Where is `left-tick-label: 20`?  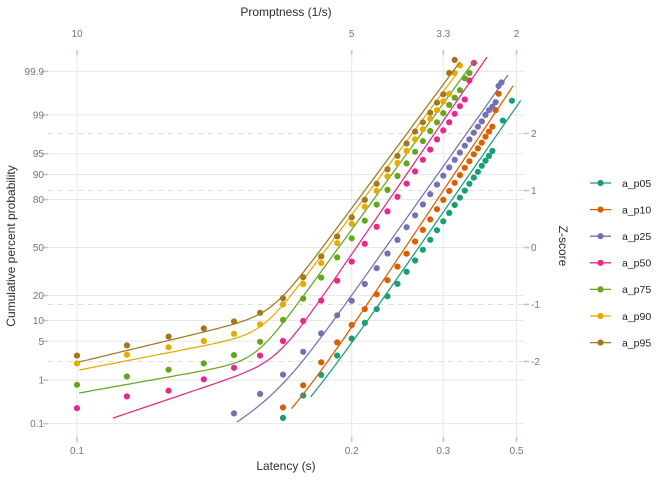 left-tick-label: 20 is located at coordinates (39, 296).